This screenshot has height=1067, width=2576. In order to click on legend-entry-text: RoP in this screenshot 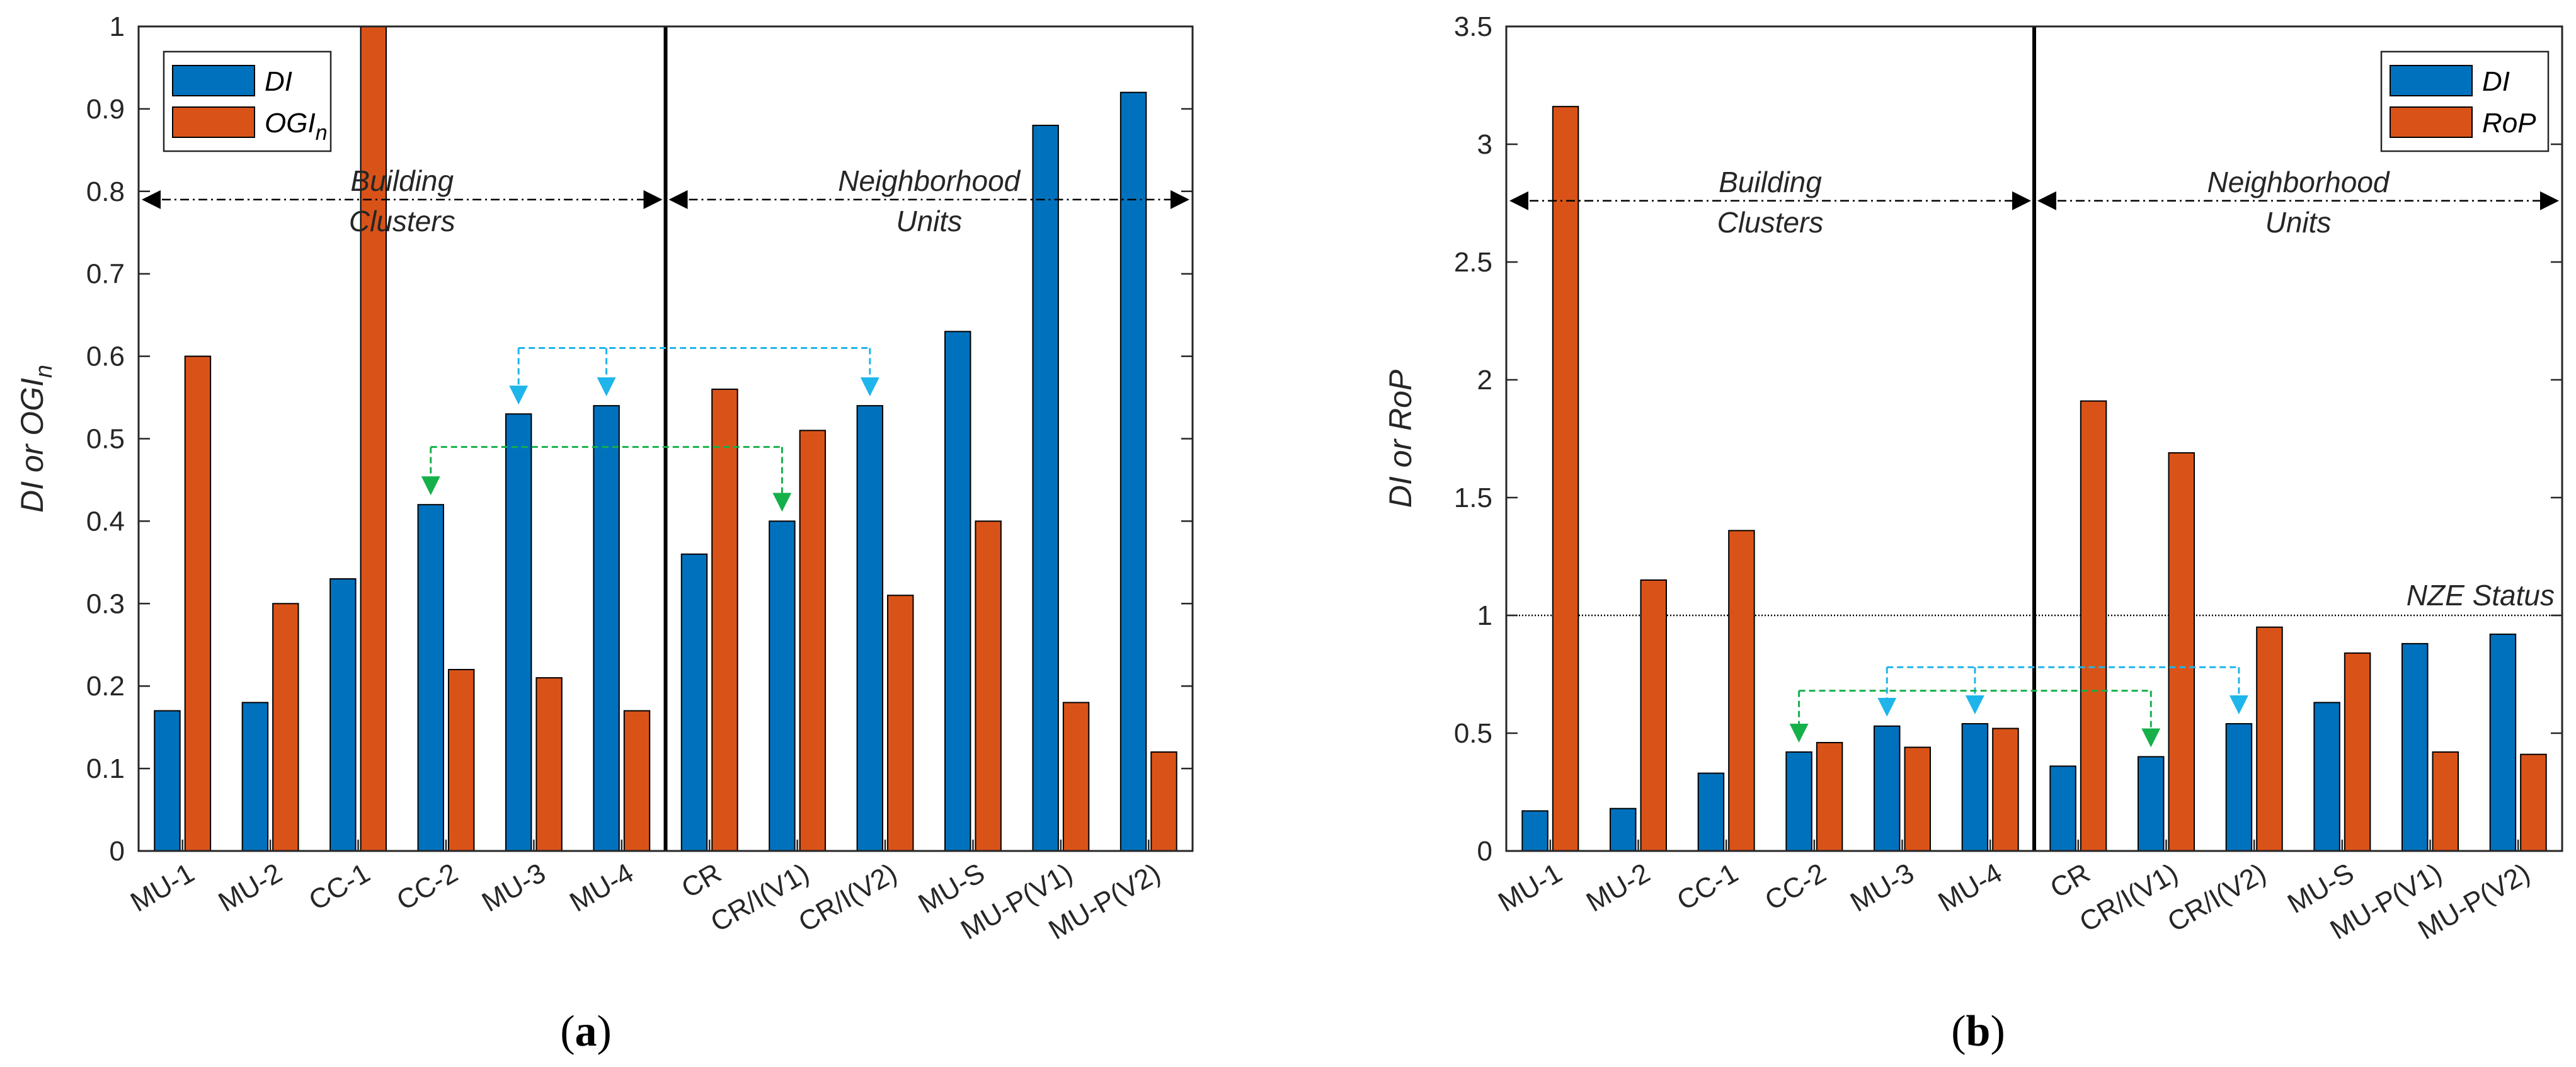, I will do `click(2509, 123)`.